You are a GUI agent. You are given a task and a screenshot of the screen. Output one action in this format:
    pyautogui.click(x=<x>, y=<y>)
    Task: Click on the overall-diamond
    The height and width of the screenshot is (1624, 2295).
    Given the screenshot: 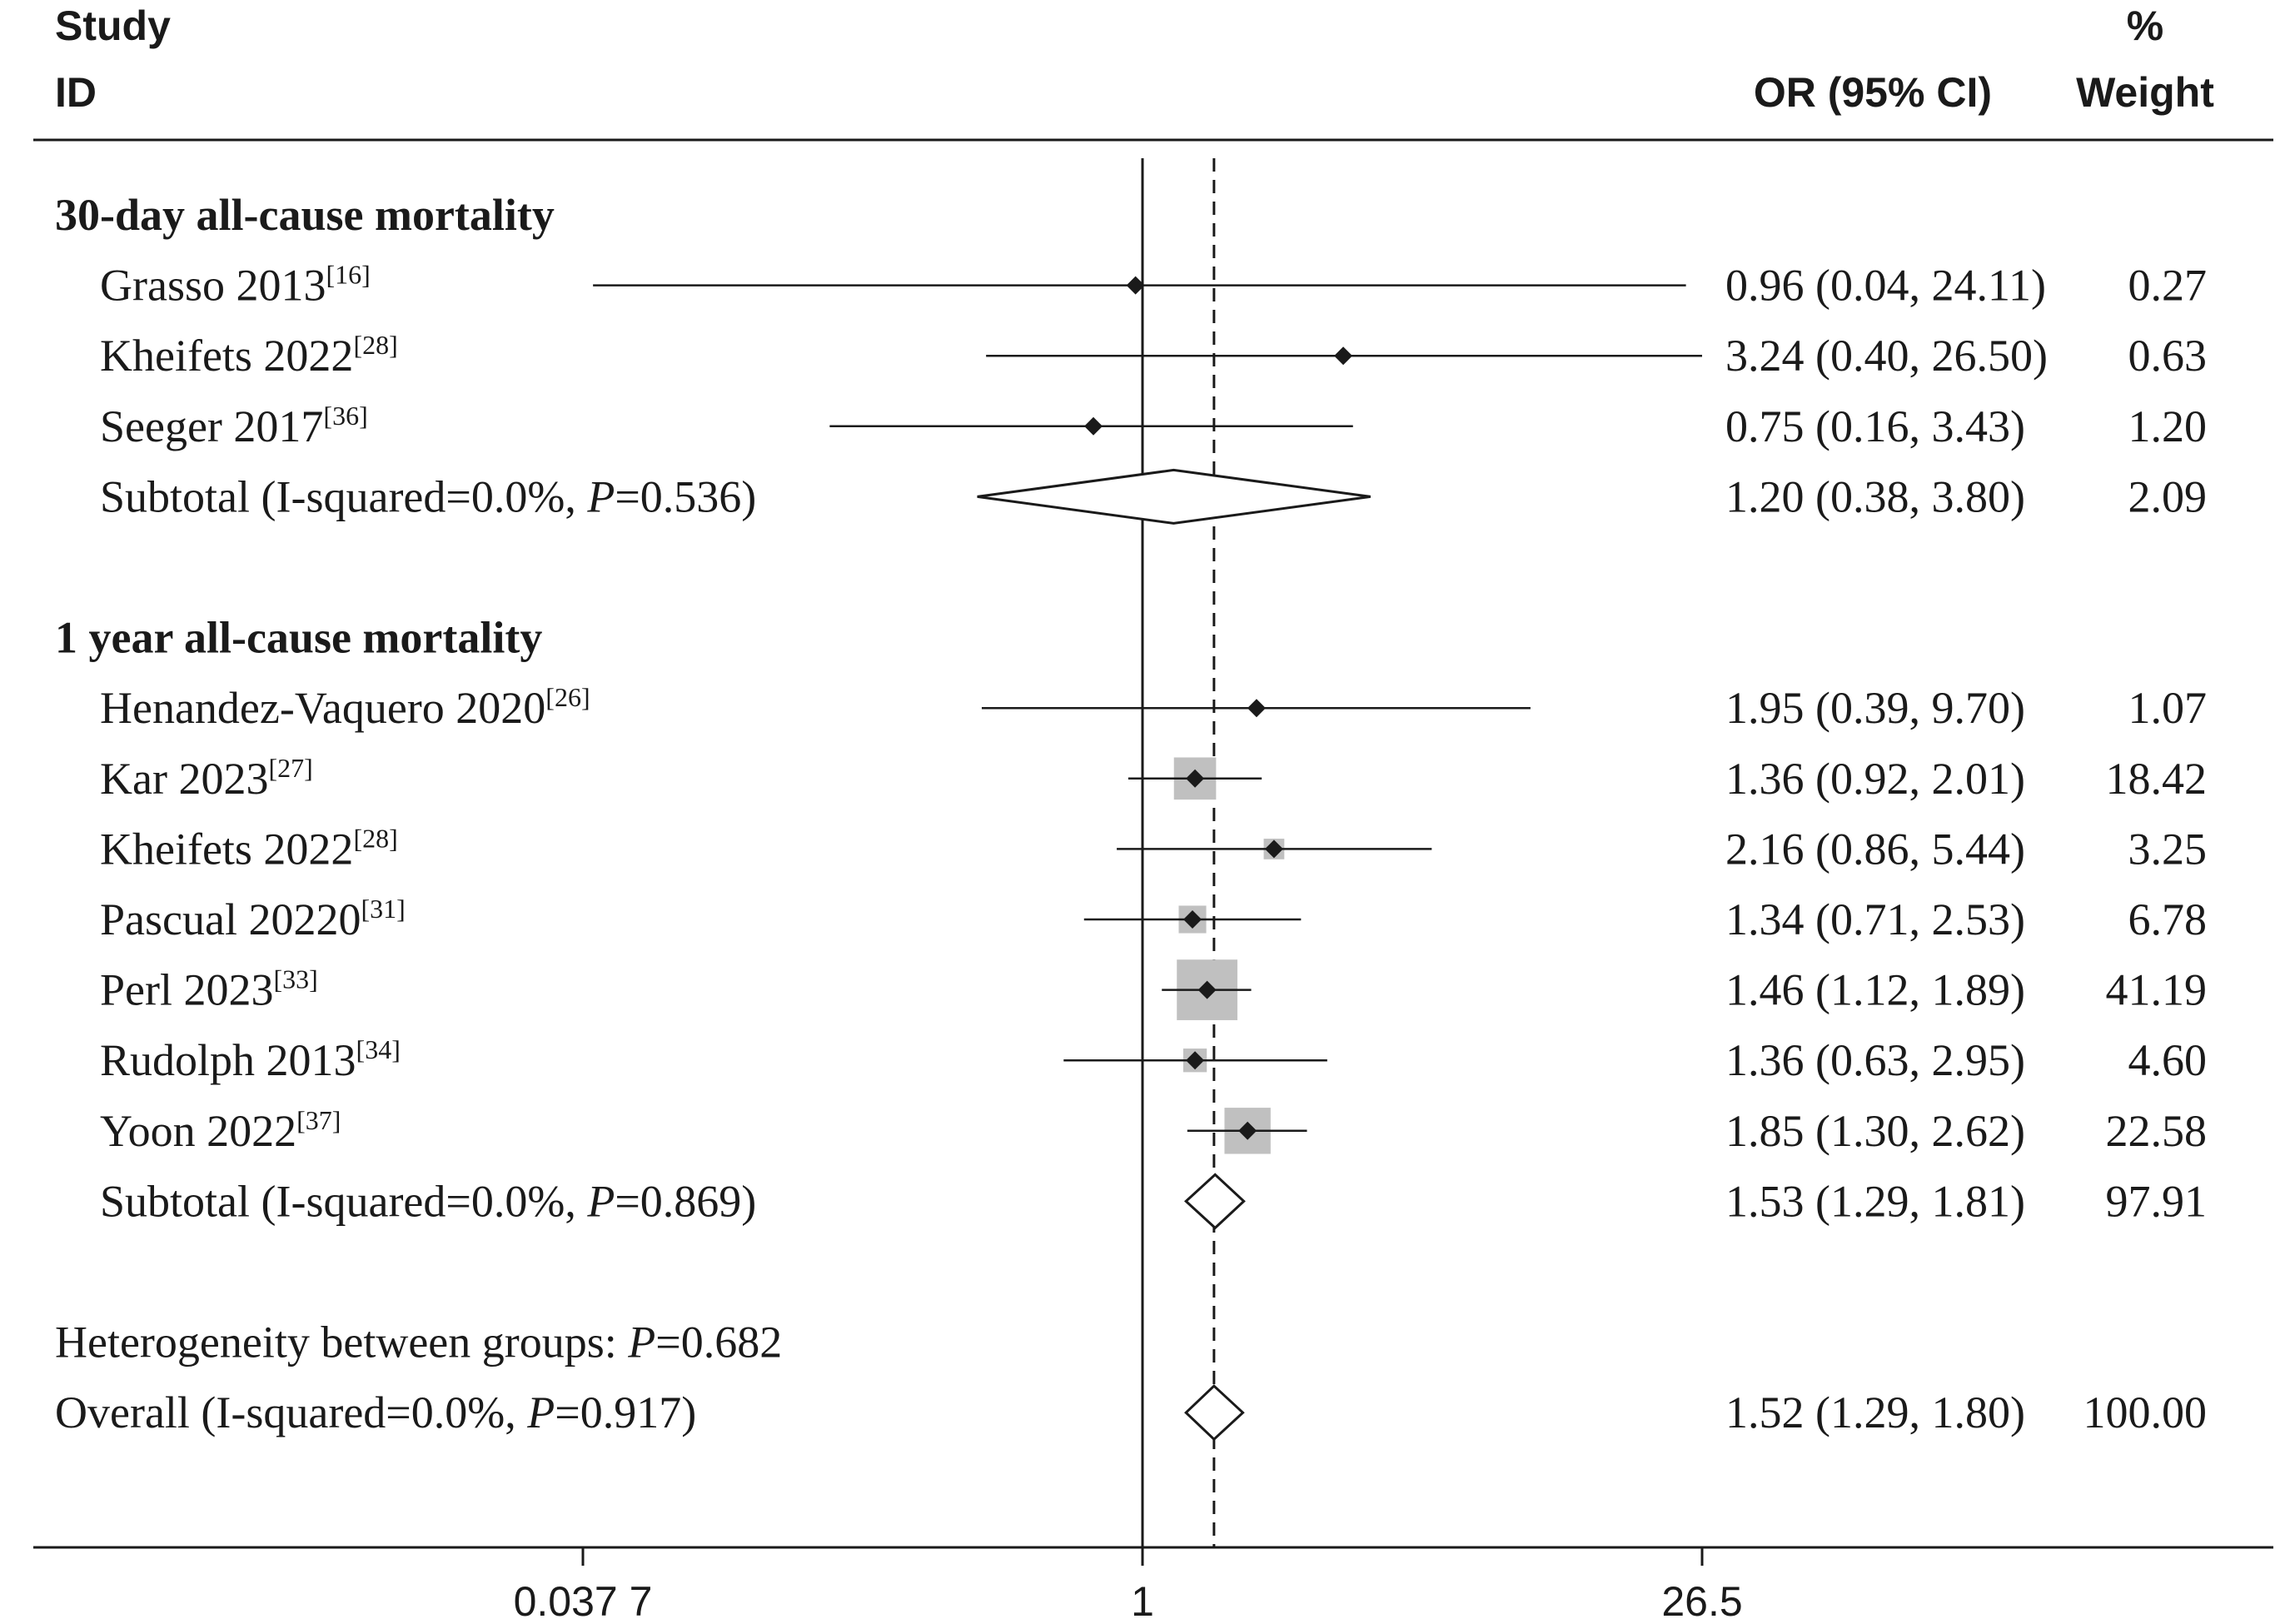 What is the action you would take?
    pyautogui.click(x=1215, y=1413)
    